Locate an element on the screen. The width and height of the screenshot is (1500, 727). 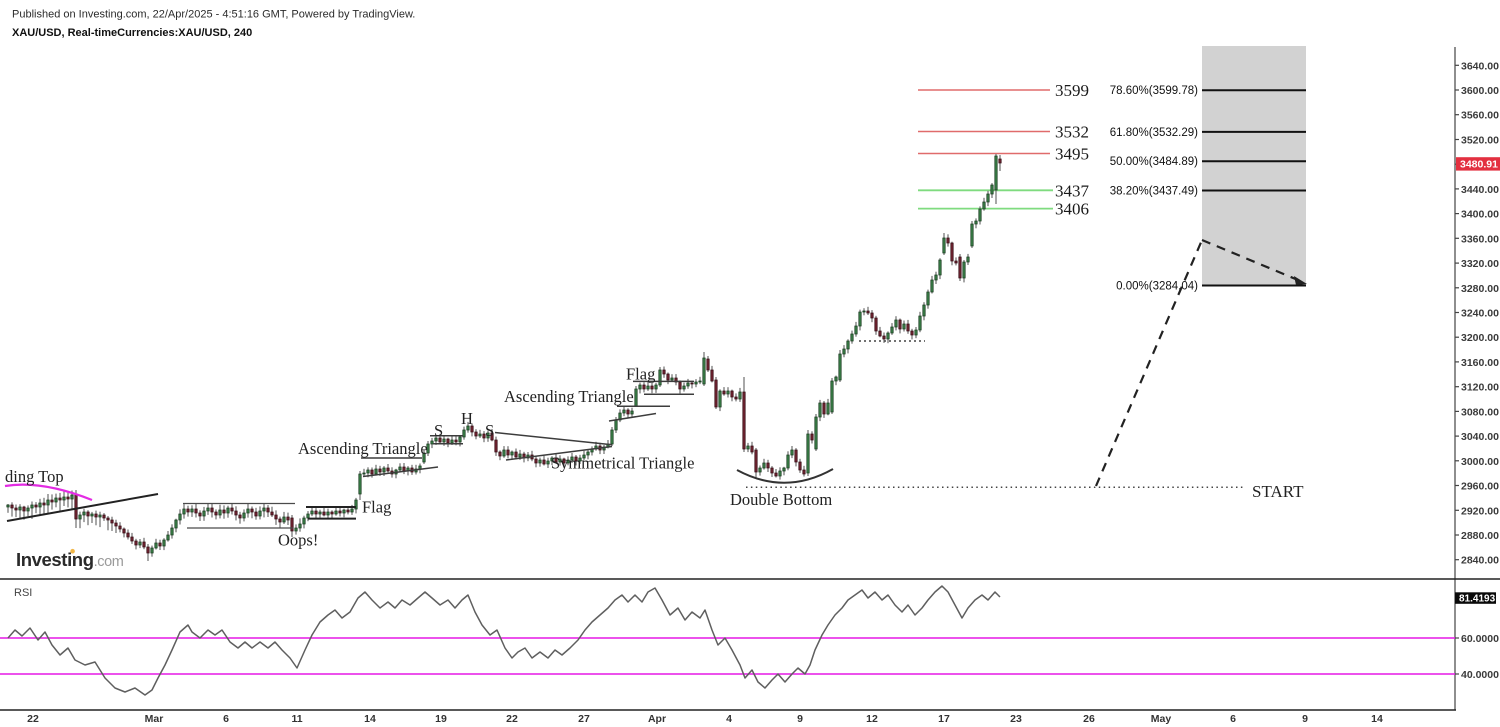
svg-text: 2840.00 is located at coordinates (1480, 561).